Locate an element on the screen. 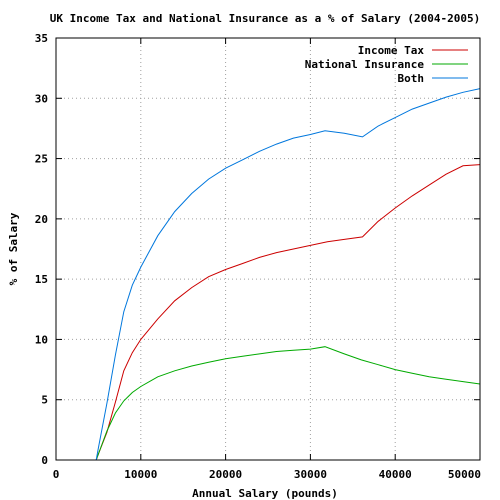  legend-label-both: Both is located at coordinates (411, 78).